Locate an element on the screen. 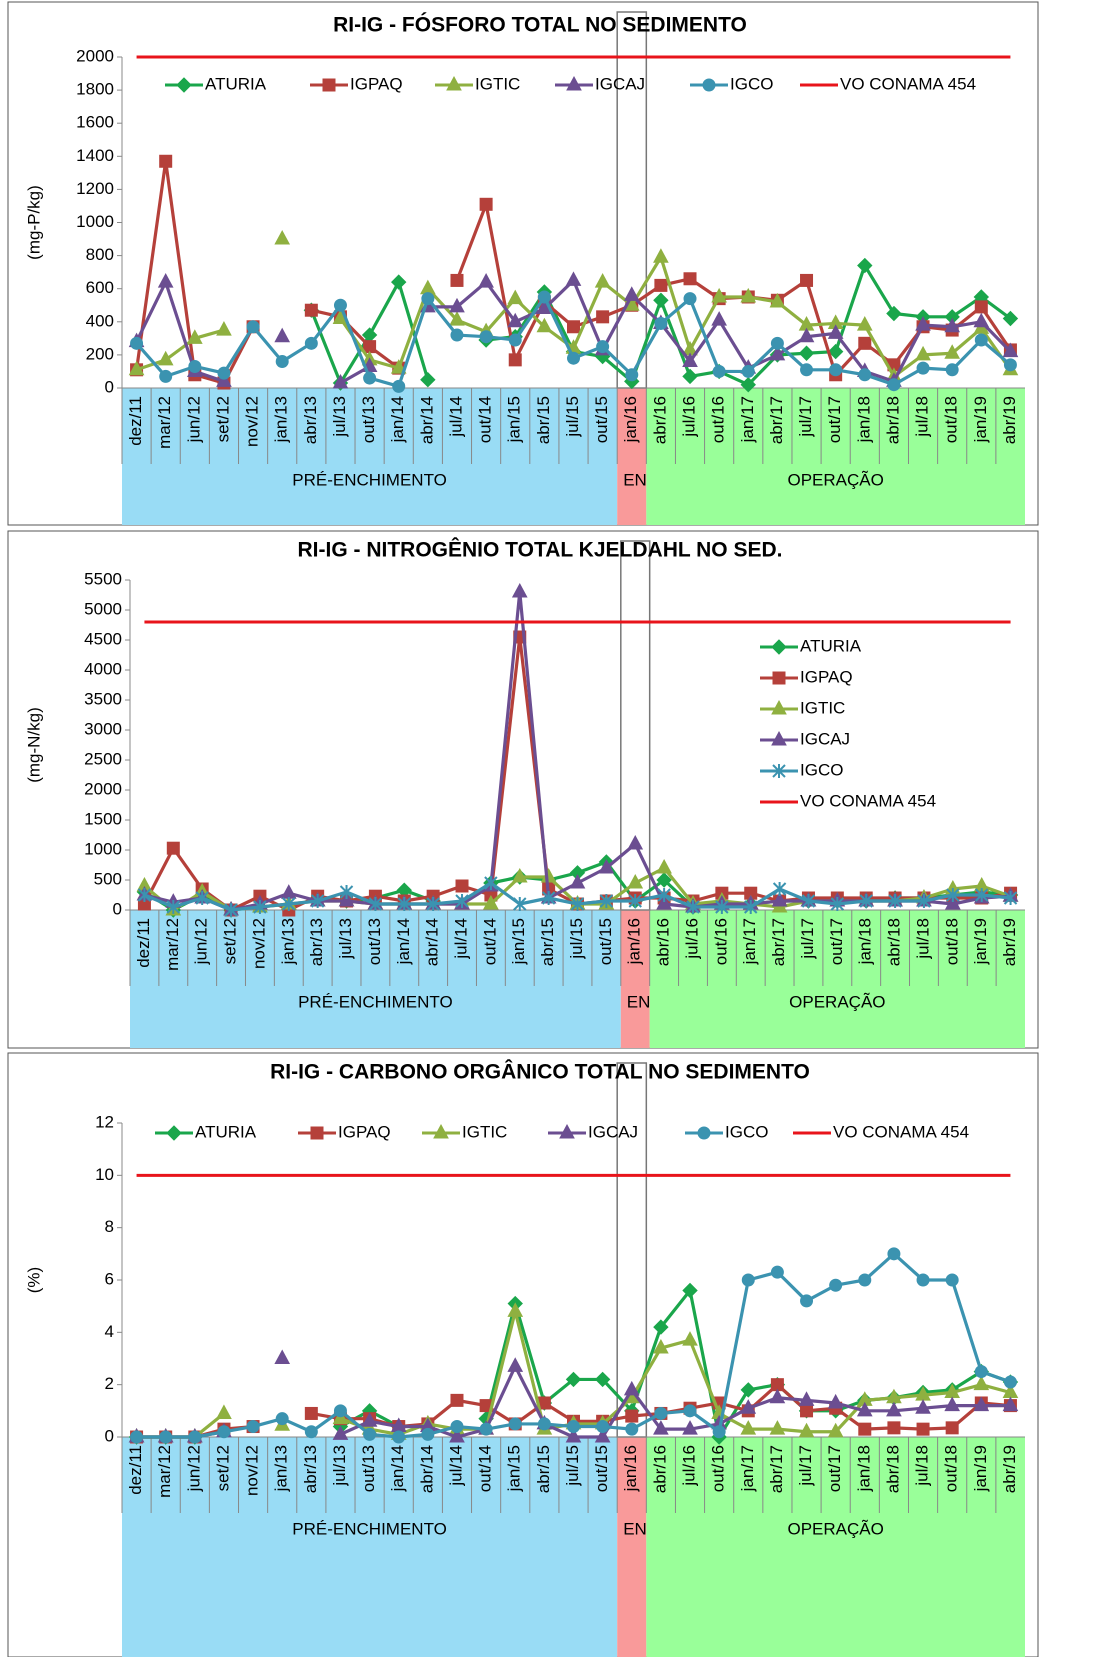 The image size is (1096, 1662). x-tick-label: jan/19 is located at coordinates (980, 419).